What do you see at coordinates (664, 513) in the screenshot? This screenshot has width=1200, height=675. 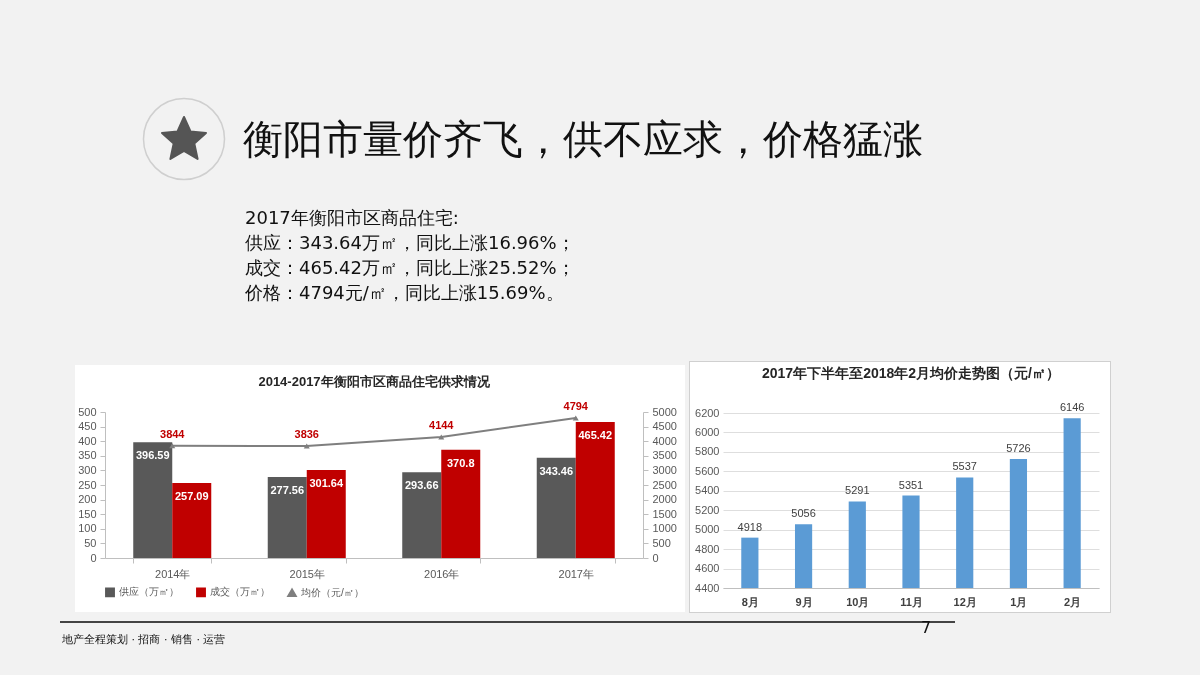 I see `y2-tick-label: 1500` at bounding box center [664, 513].